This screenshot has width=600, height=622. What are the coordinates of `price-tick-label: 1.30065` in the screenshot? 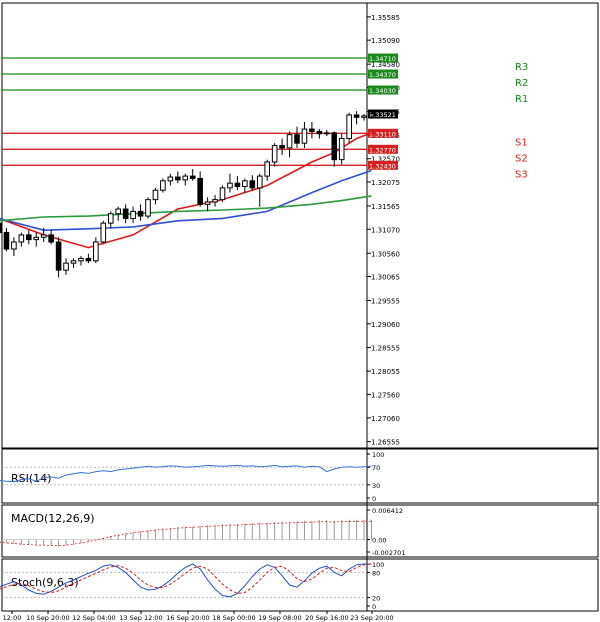 It's located at (385, 278).